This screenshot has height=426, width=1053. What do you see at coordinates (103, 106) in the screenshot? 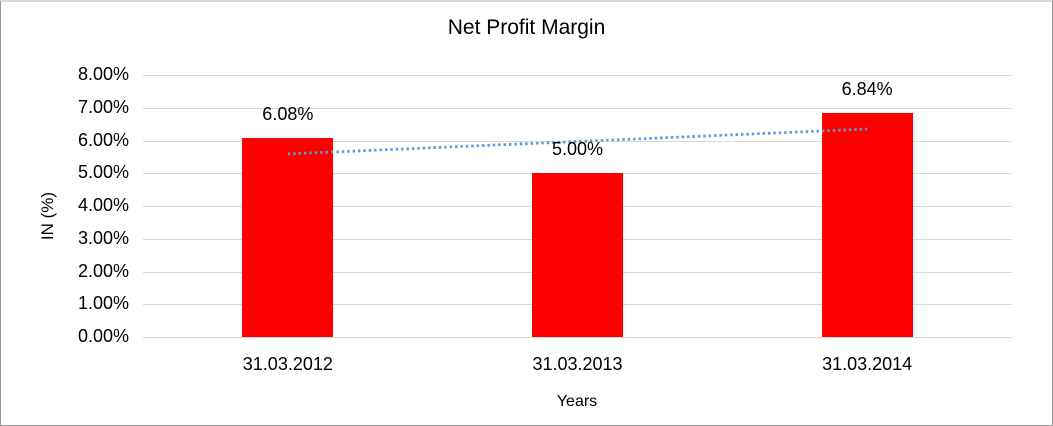
I see `y-tick-label: 7.00%` at bounding box center [103, 106].